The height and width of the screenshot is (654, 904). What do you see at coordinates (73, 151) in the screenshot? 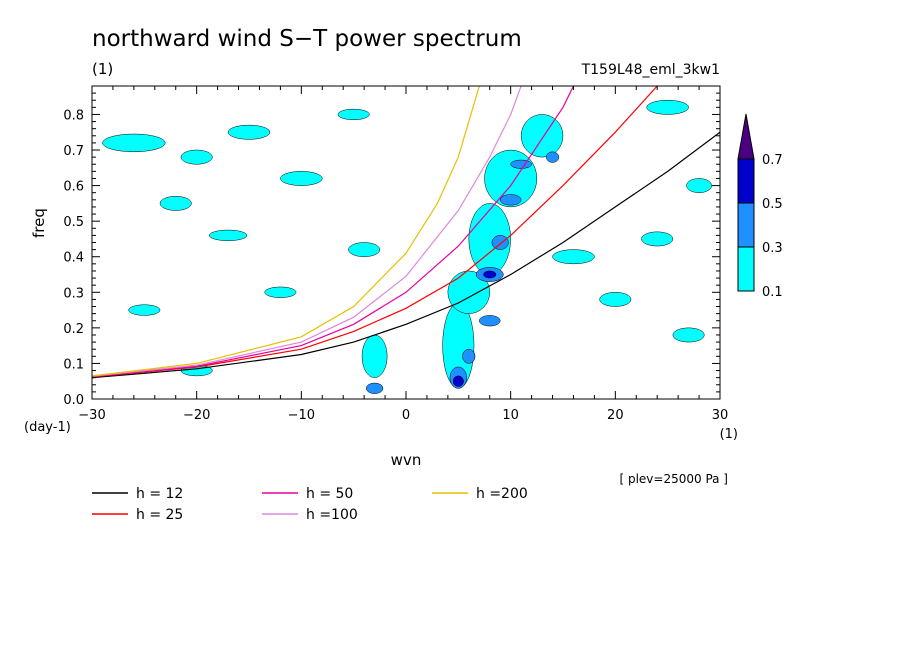
I see `y-tick-label: 0.7` at bounding box center [73, 151].